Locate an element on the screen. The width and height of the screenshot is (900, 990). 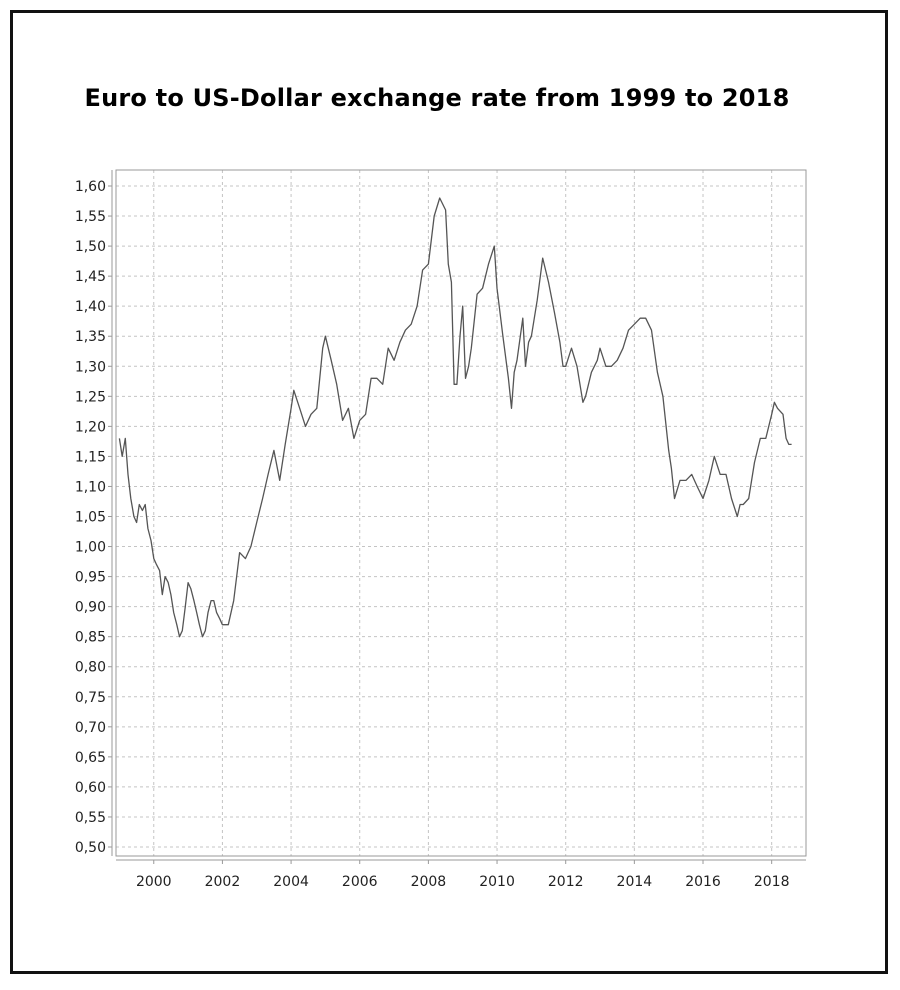
x-axis-ticks: 2000 2002 2004 2006 2008 2010 2012 2014 2016 2018 is located at coordinates (463, 875).